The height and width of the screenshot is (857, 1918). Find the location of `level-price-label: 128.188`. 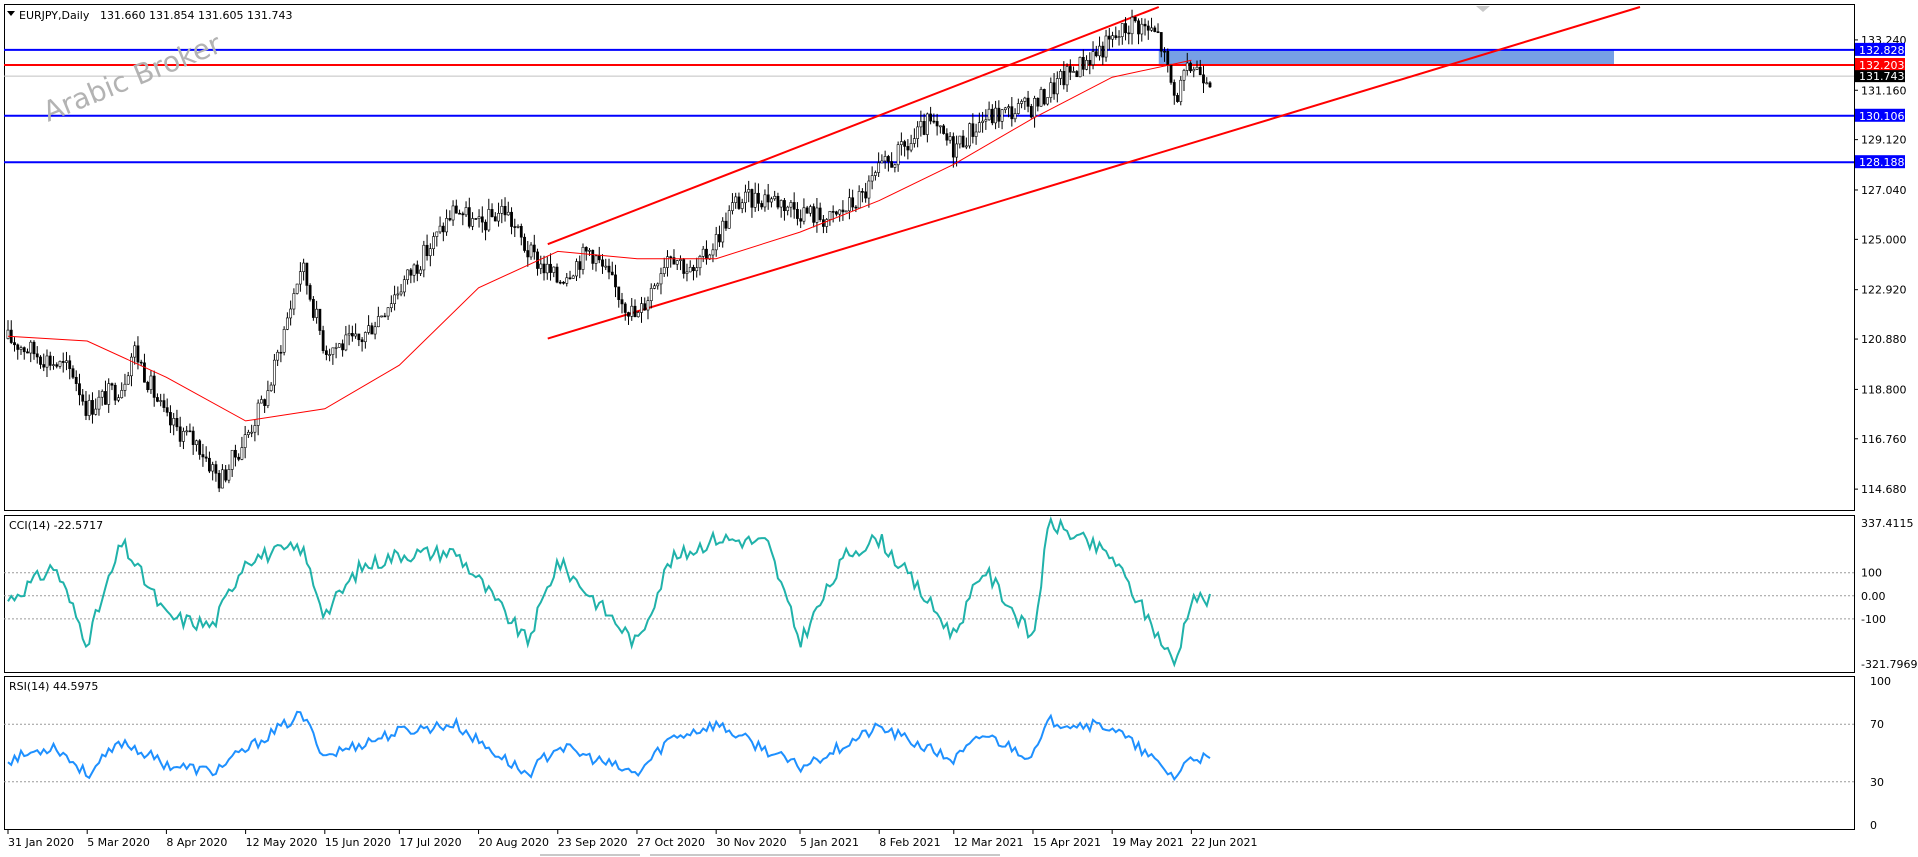

level-price-label: 128.188 is located at coordinates (1882, 162).